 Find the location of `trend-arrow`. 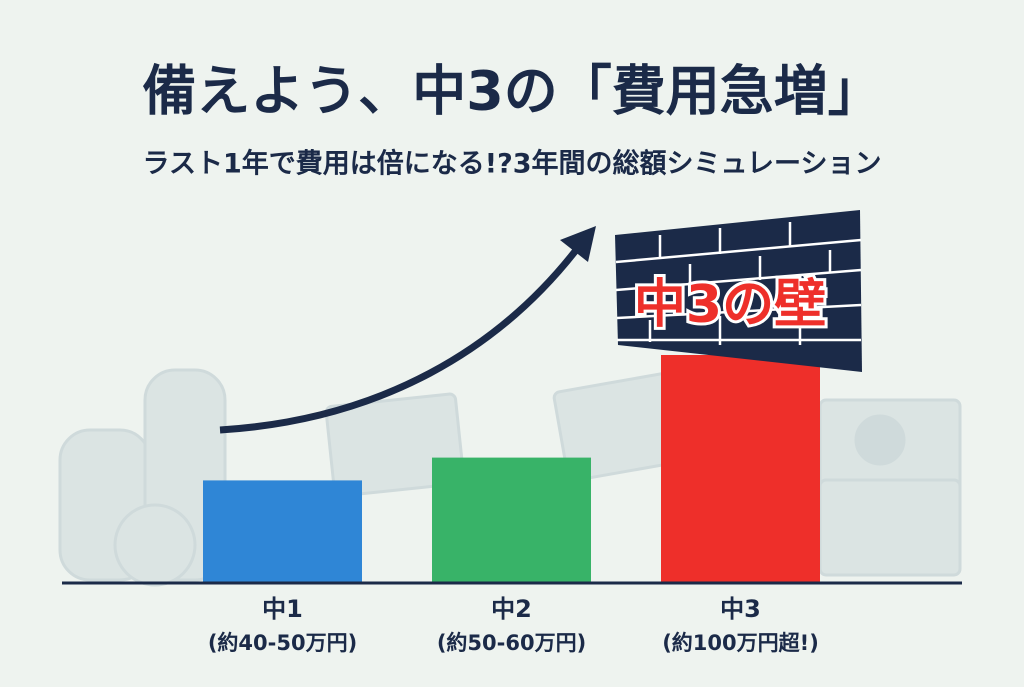

trend-arrow is located at coordinates (401, 338).